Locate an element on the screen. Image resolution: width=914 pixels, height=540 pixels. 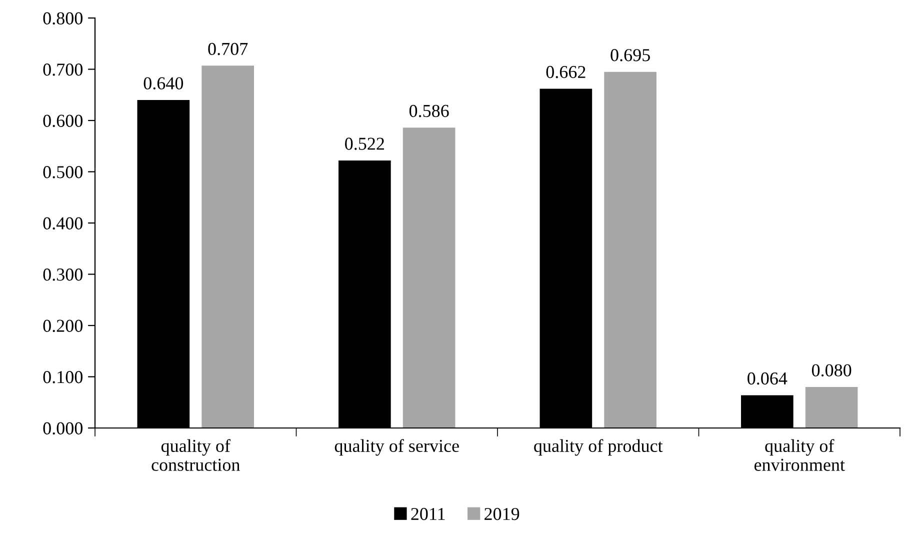
legend-label: 2011 is located at coordinates (428, 514).